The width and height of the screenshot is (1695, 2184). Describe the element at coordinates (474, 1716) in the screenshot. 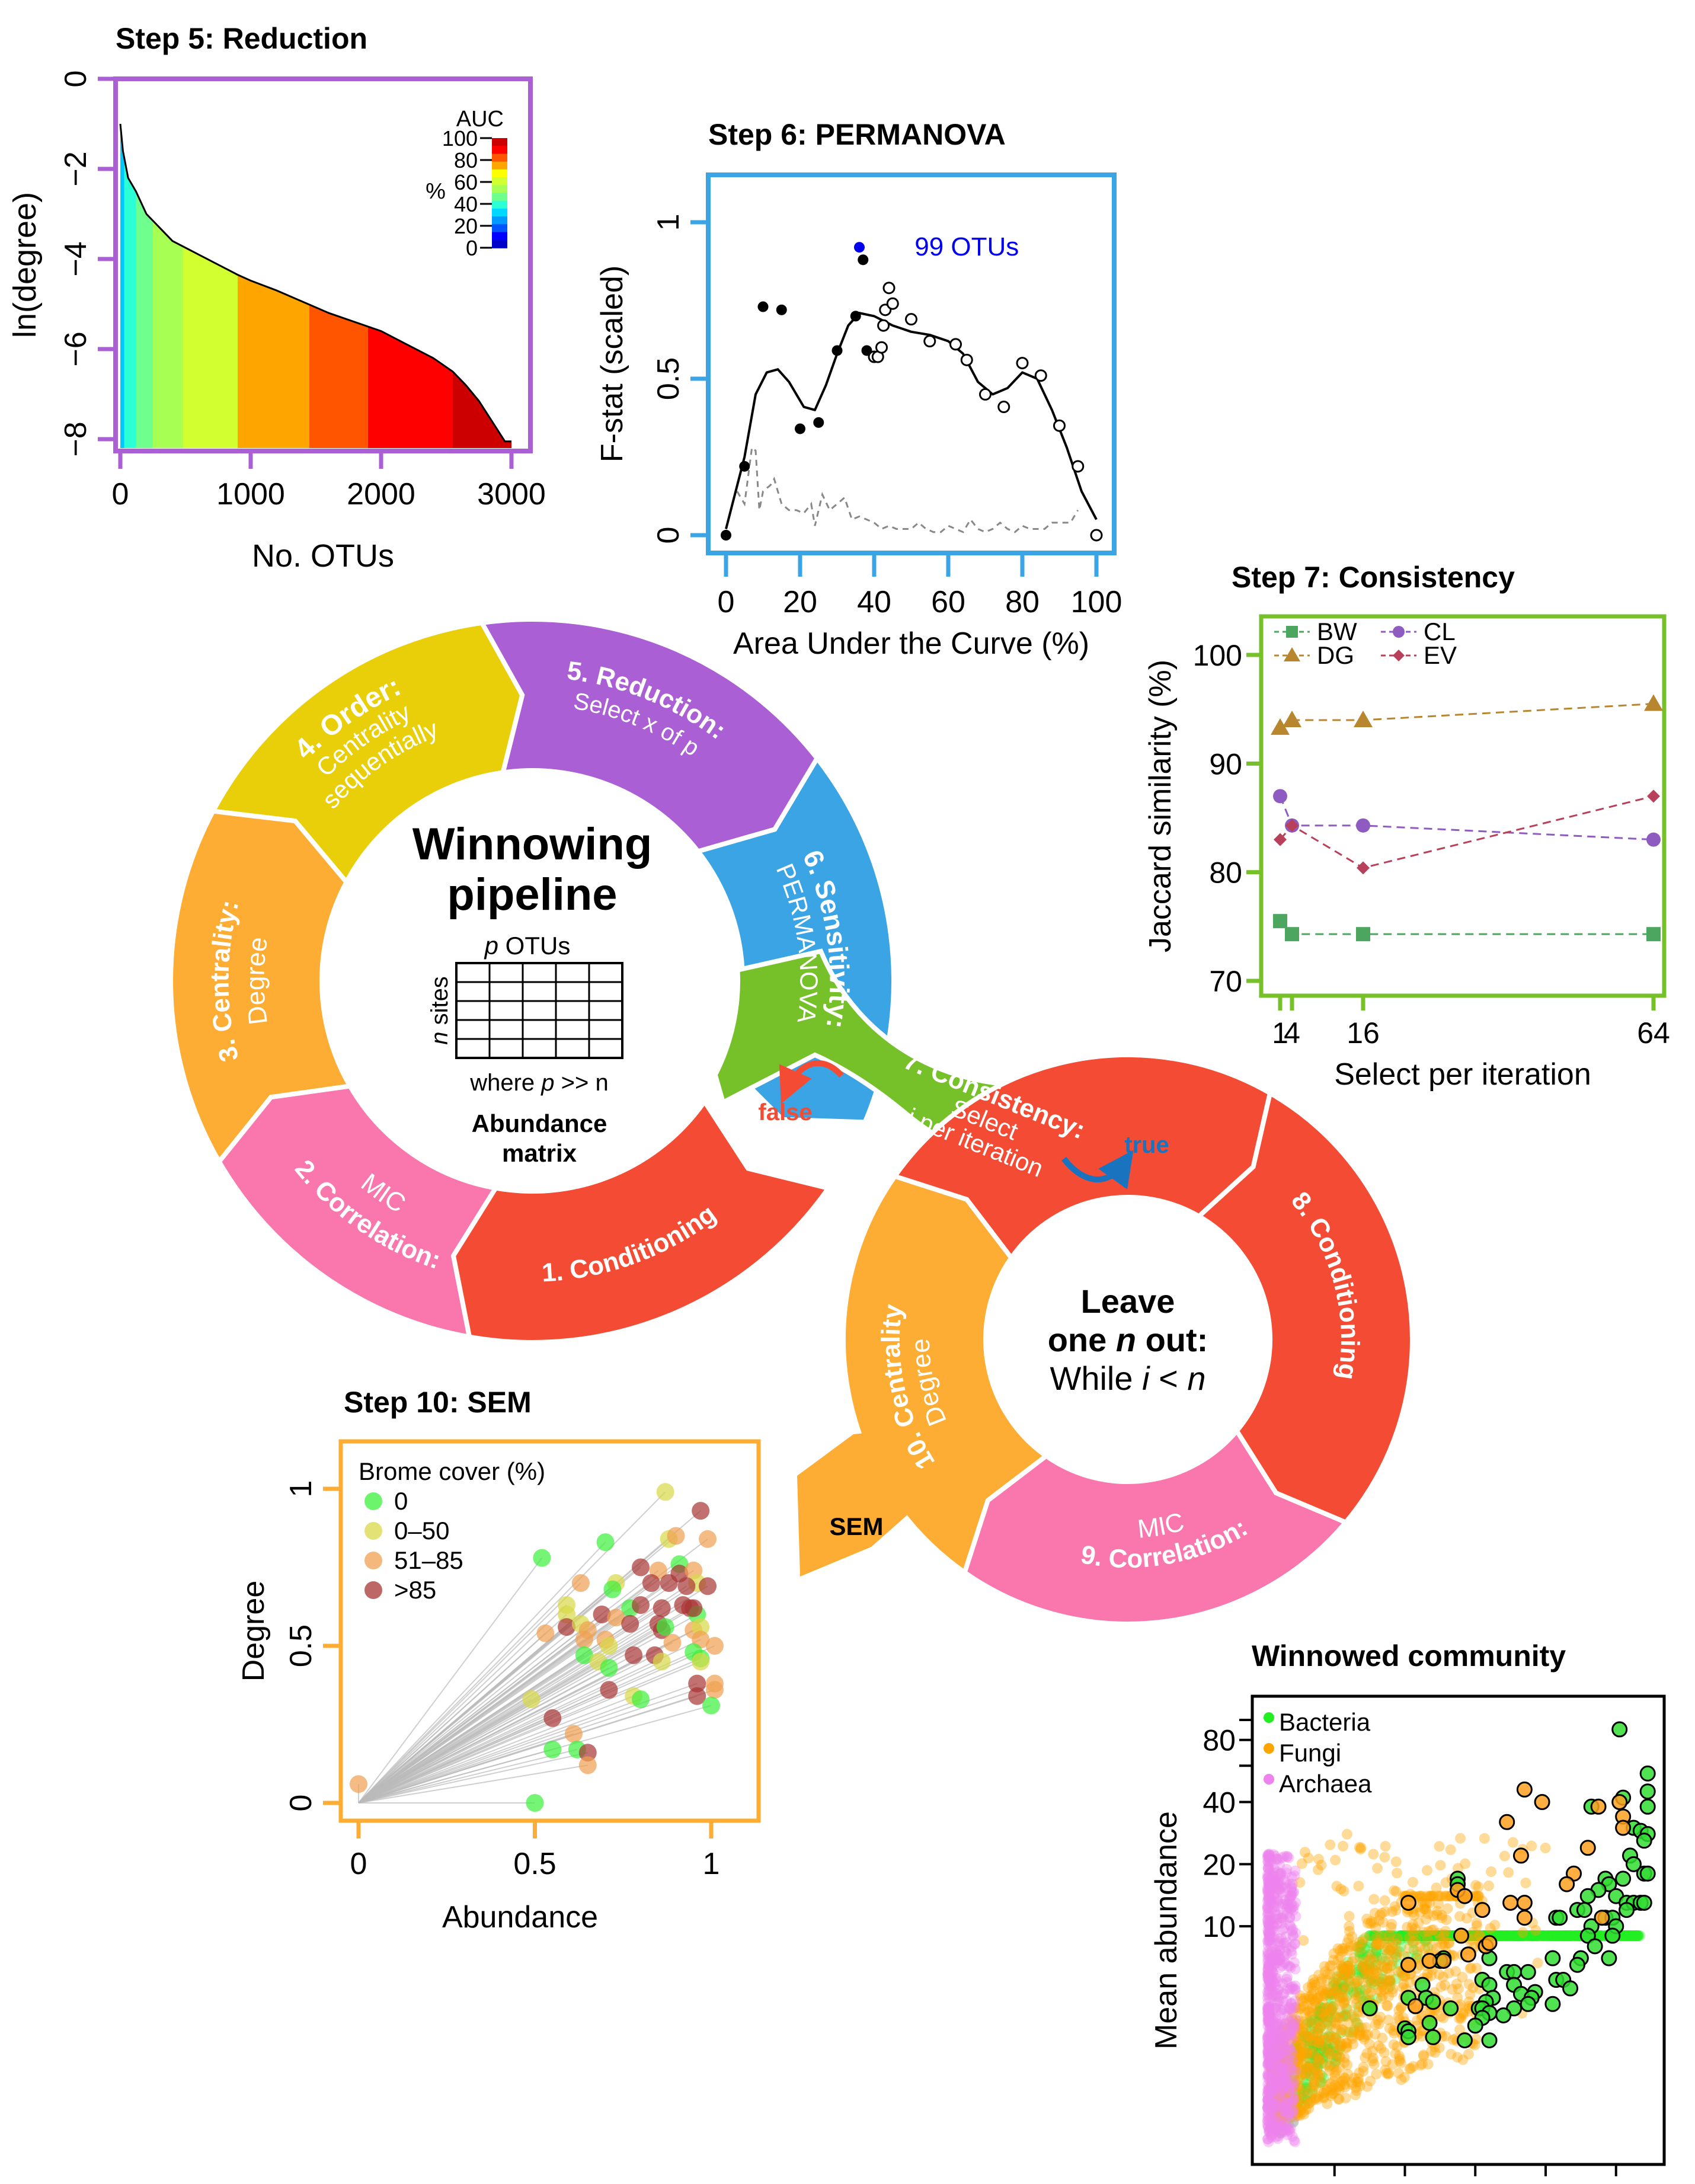

I see `spoke-line` at that location.